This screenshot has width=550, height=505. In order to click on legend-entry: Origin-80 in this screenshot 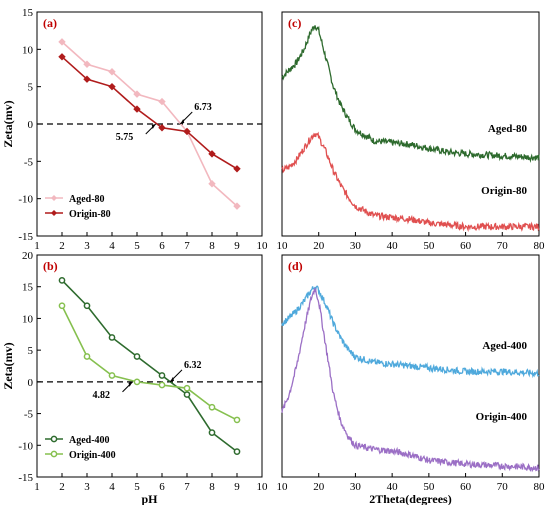, I will do `click(90, 214)`.